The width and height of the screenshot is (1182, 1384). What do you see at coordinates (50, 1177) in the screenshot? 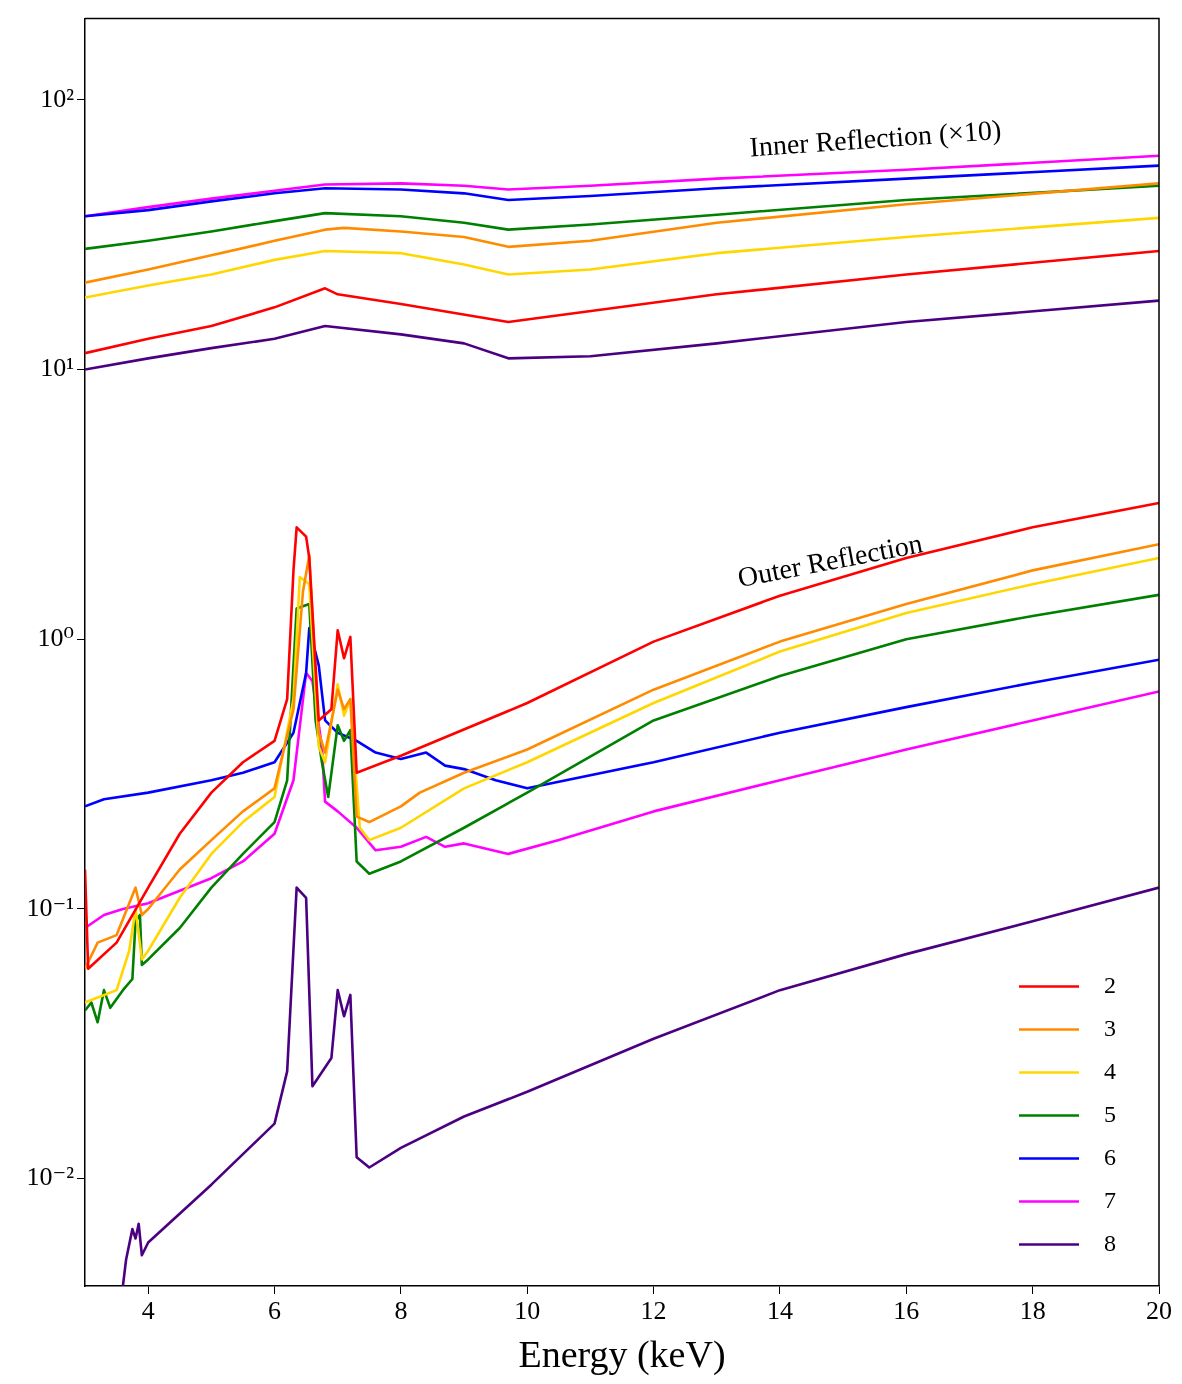
I see `y-tick-label: 10⁻²` at bounding box center [50, 1177].